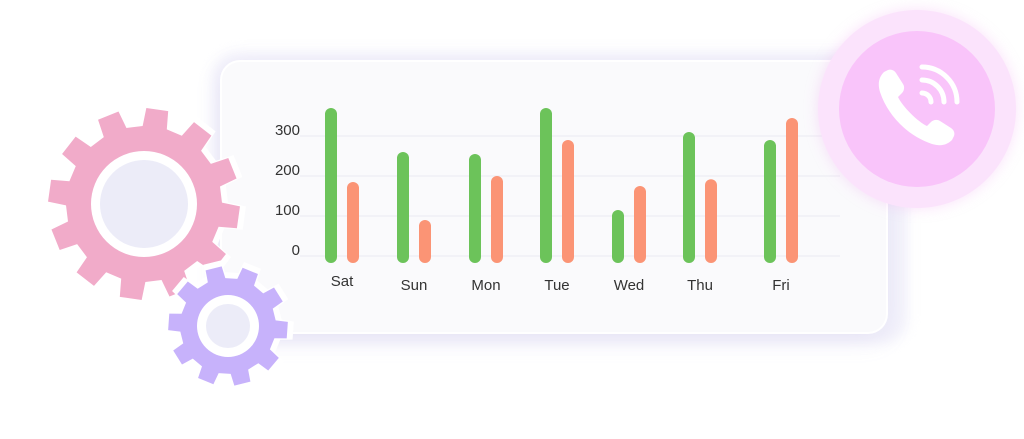 This screenshot has height=439, width=1024. I want to click on bar-series-1-wed, so click(618, 236).